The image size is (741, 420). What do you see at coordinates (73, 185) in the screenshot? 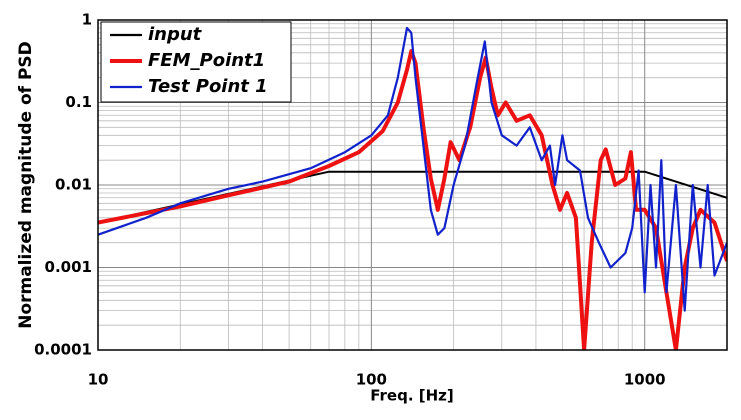
I see `y-tick-label: 0.01` at bounding box center [73, 185].